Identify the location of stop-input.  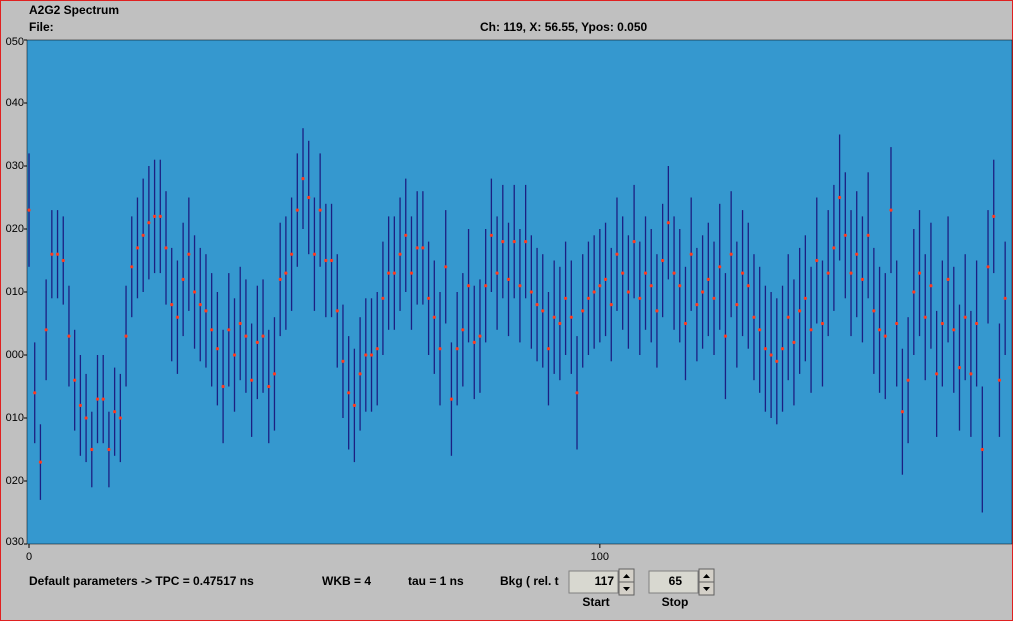
(673, 582).